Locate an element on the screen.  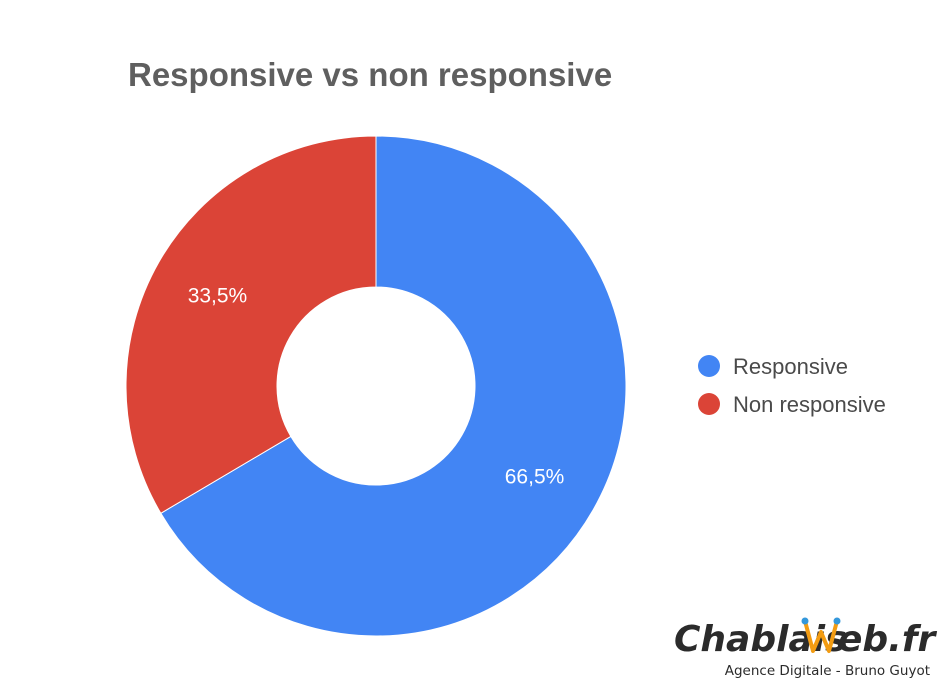
logo-w-stroke-orange is located at coordinates (821, 636).